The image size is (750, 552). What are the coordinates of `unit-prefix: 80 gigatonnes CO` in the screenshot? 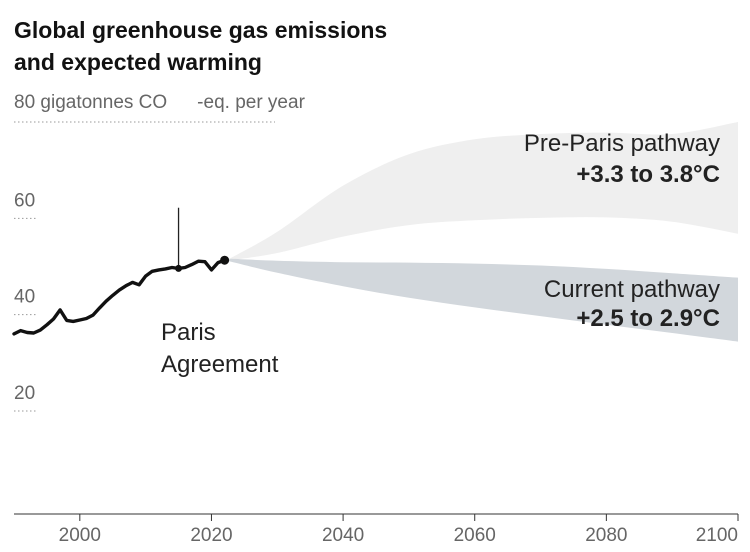 It's located at (90, 102).